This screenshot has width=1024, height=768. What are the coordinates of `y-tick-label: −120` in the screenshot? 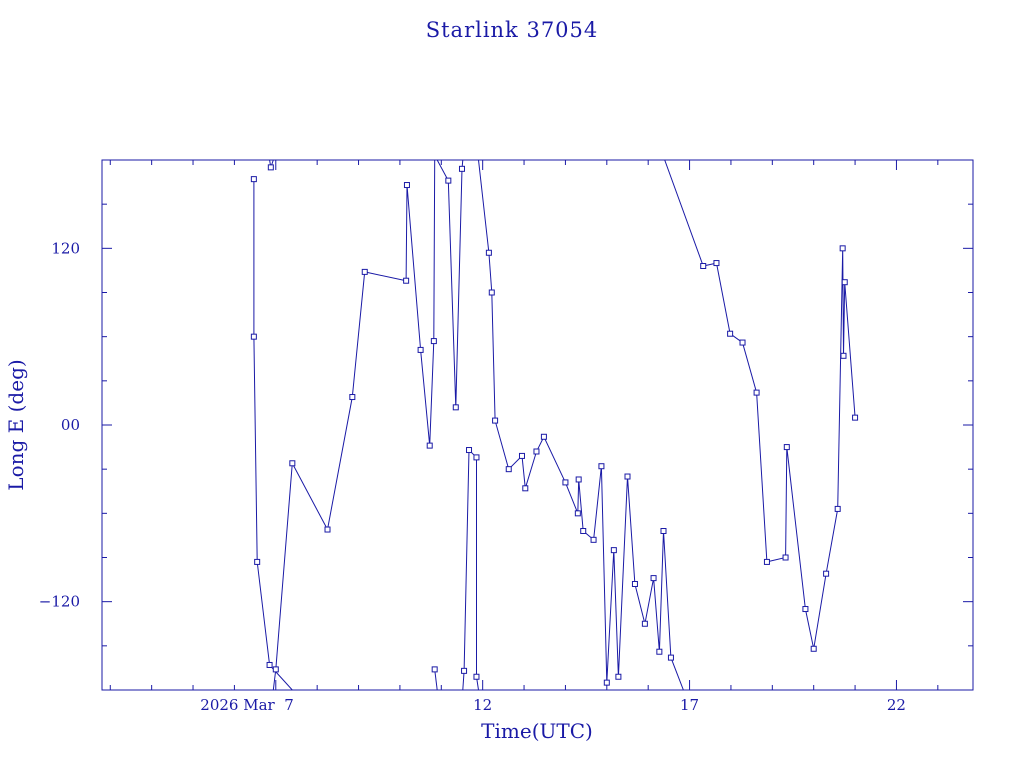 It's located at (59, 602).